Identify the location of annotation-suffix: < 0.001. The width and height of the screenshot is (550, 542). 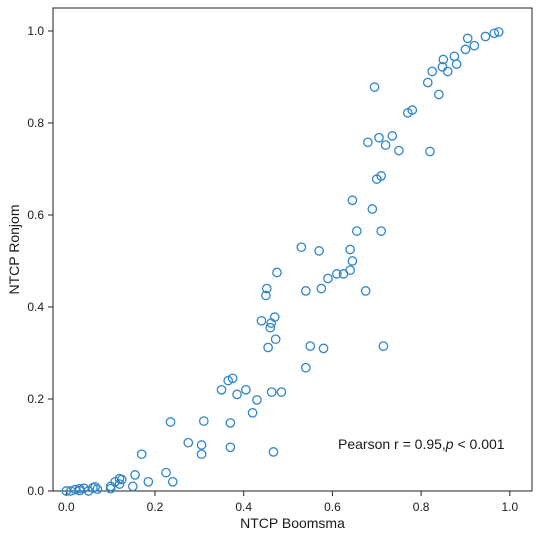
(479, 444).